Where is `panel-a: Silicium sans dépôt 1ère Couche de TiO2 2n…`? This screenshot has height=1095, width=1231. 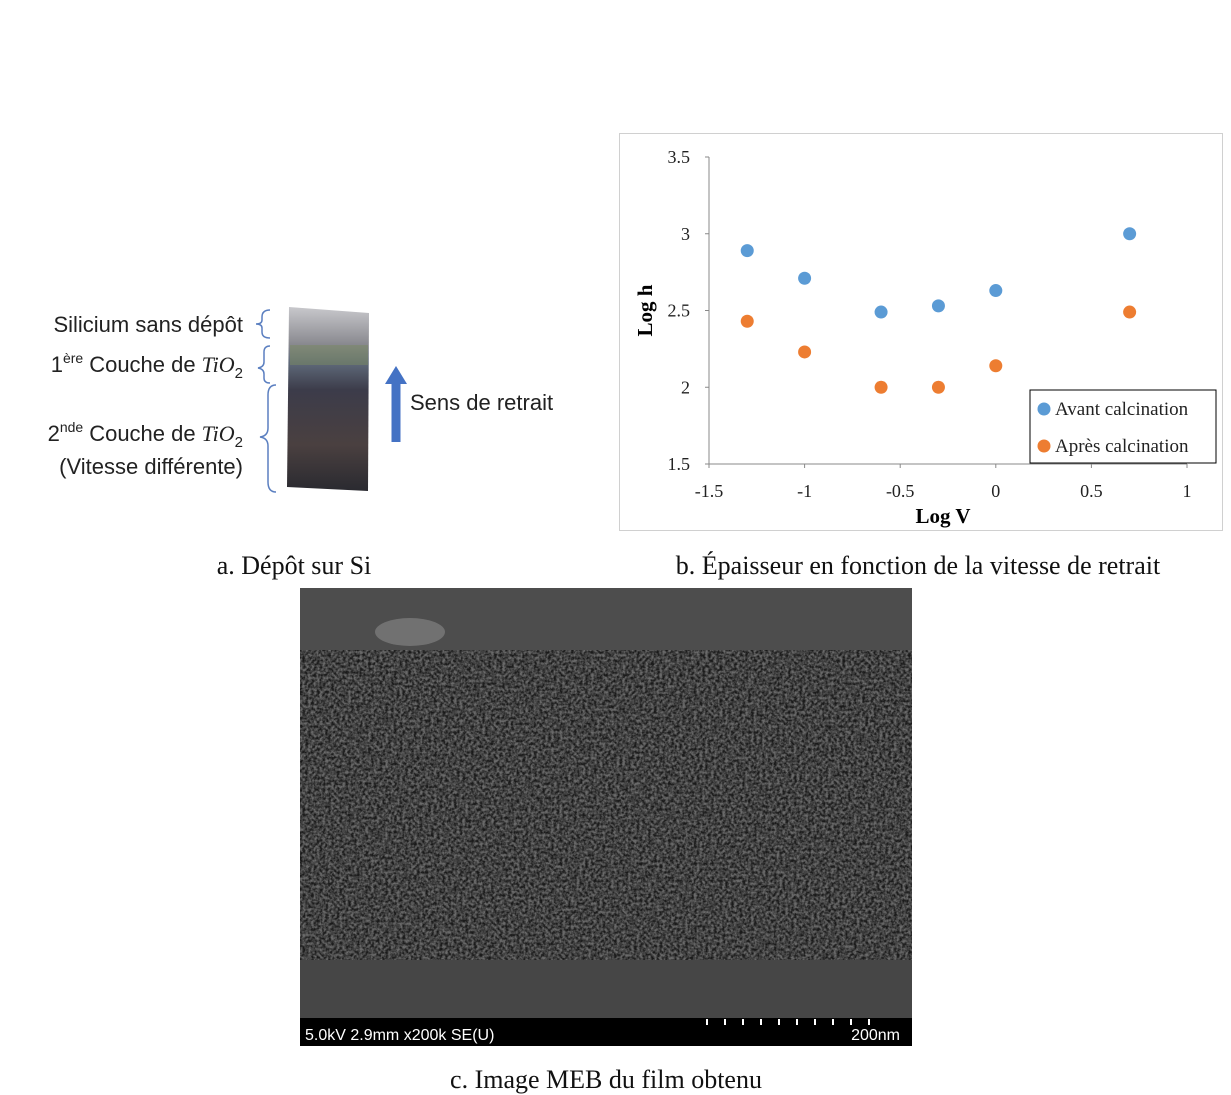
panel-a: Silicium sans dépôt 1ère Couche de TiO2 2n… is located at coordinates (300, 443).